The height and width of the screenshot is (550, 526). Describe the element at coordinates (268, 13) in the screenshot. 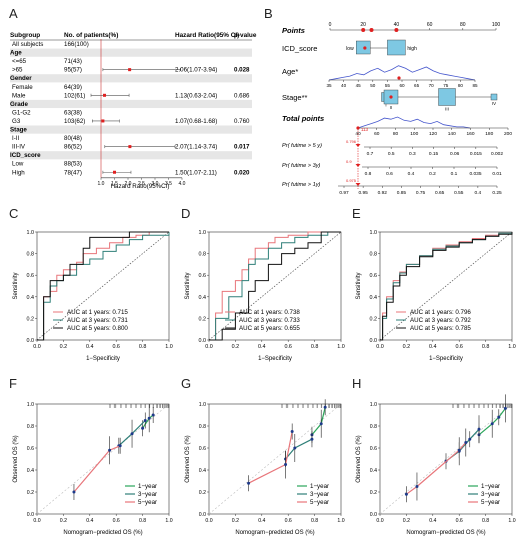

I see `panel-letter-b: B` at that location.